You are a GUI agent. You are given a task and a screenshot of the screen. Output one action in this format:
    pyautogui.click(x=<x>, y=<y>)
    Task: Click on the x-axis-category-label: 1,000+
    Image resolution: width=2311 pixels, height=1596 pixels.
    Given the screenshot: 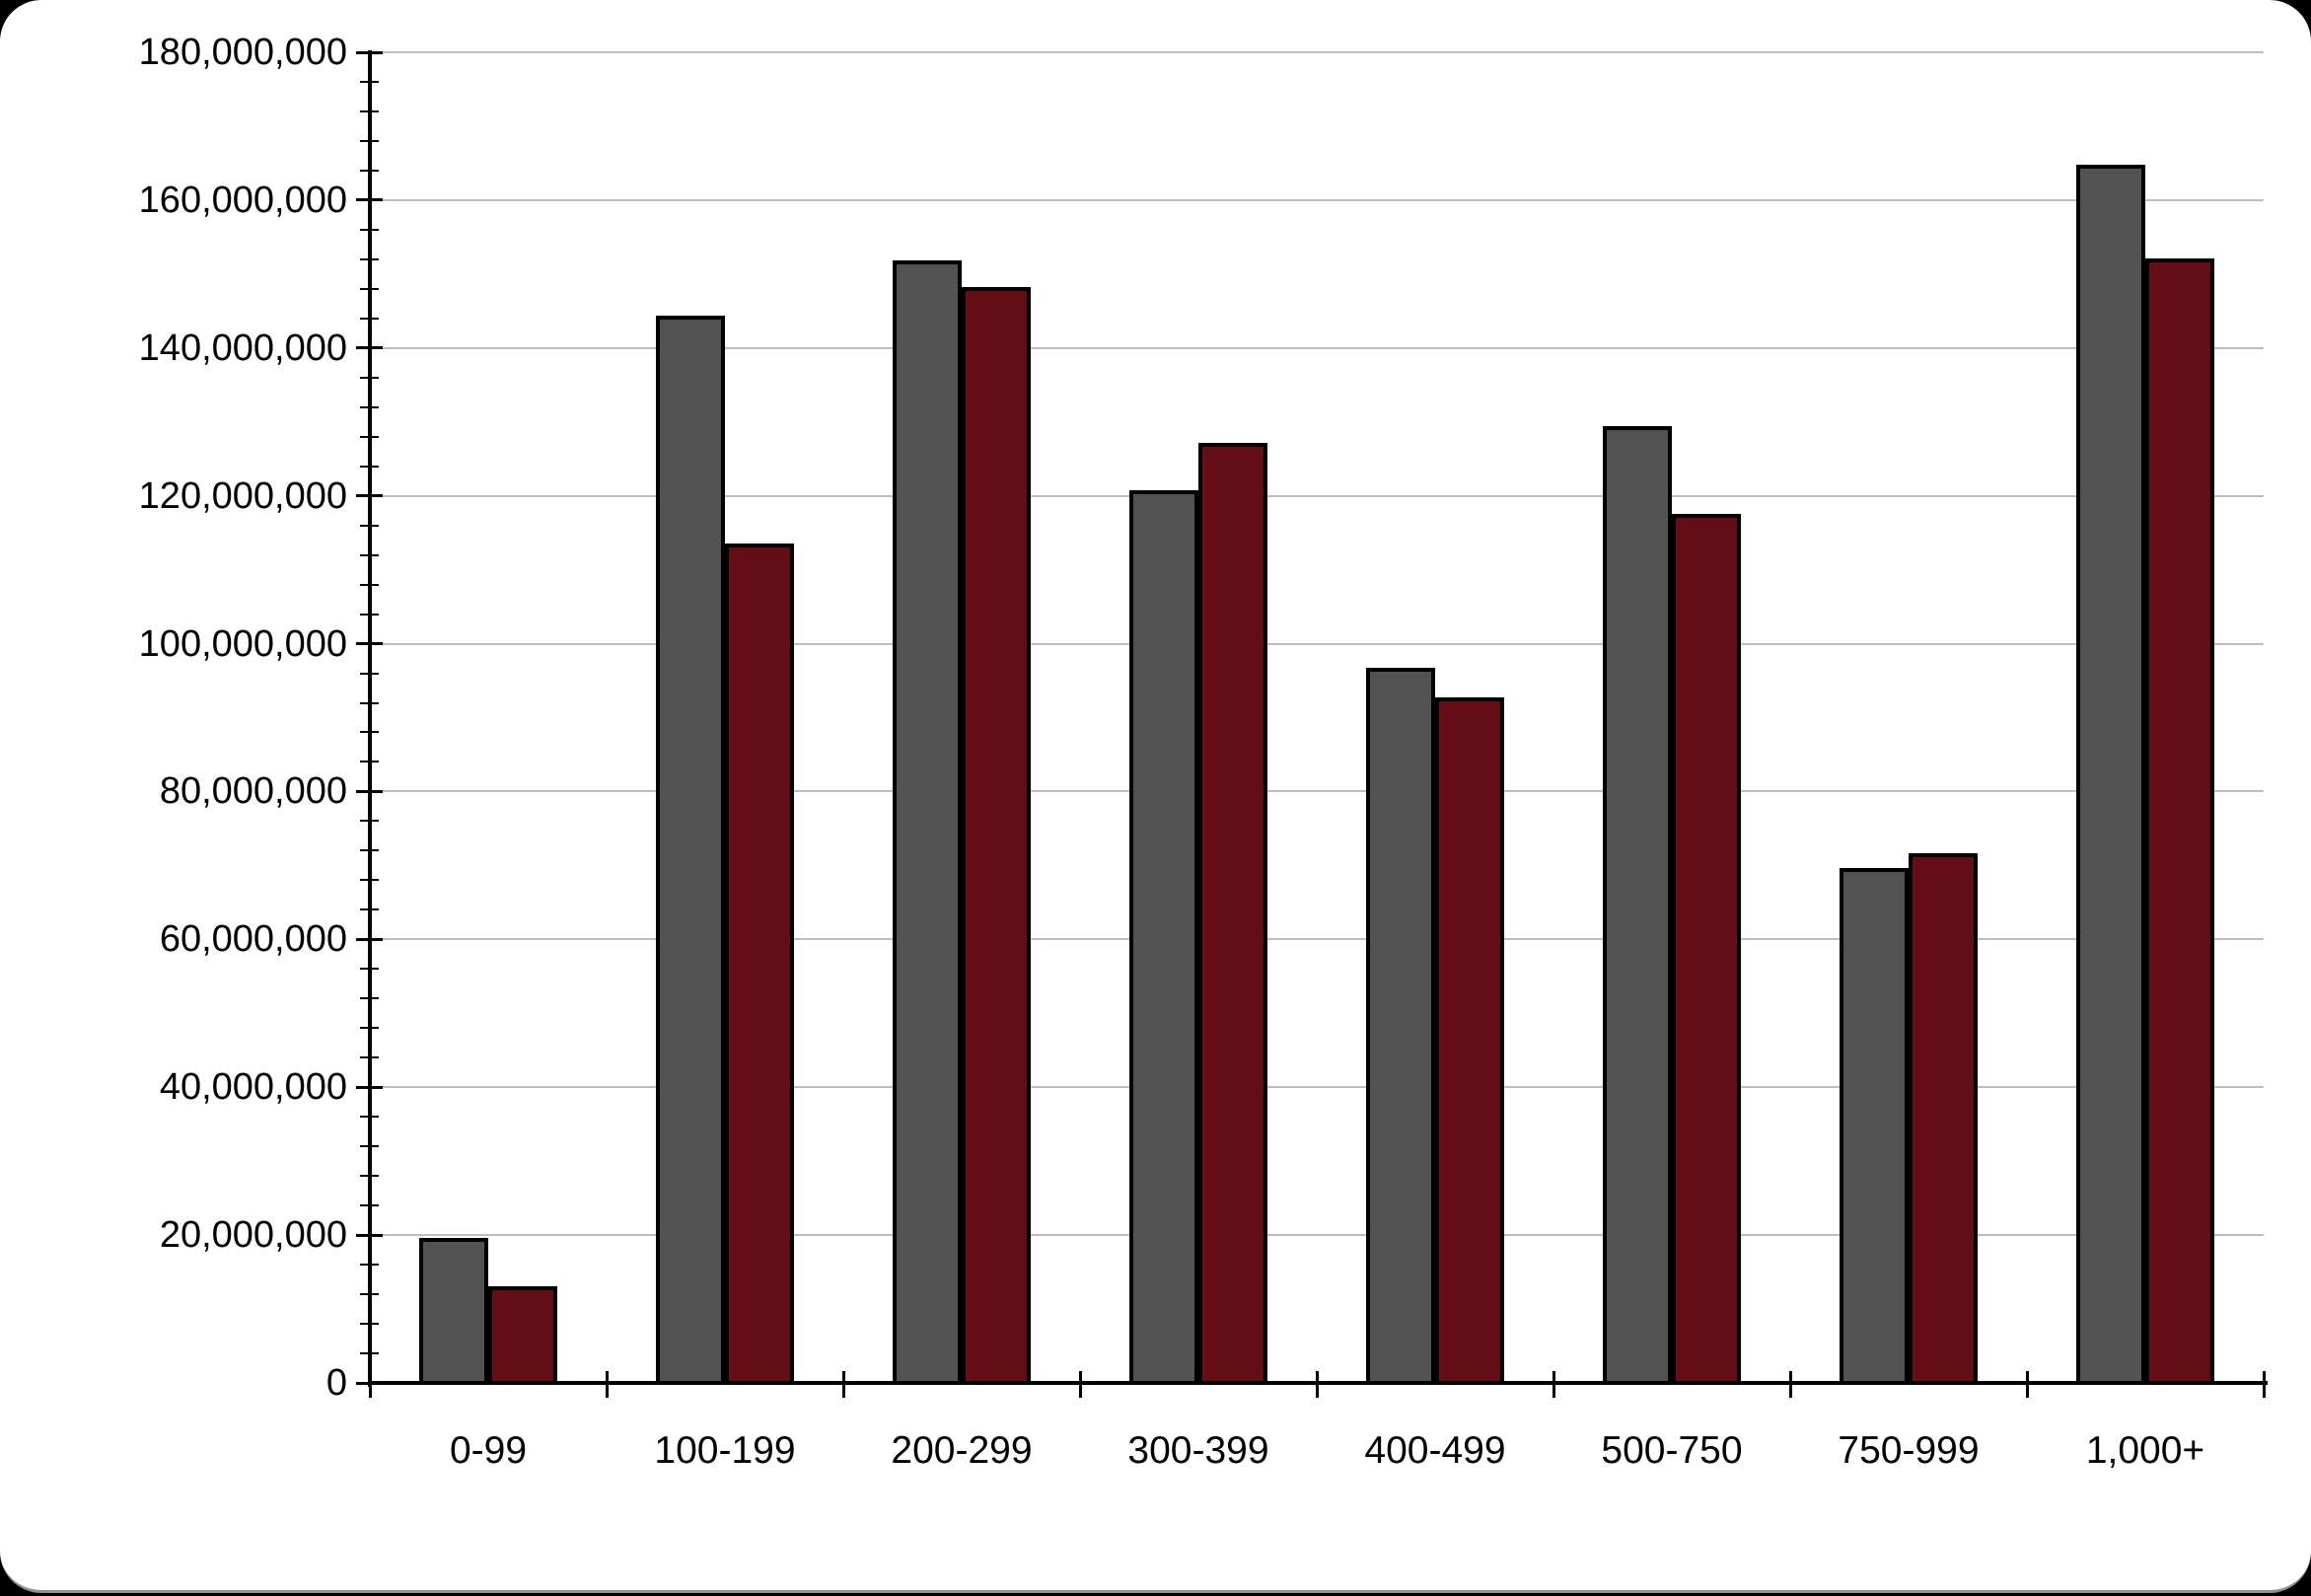 What is the action you would take?
    pyautogui.click(x=2145, y=1450)
    